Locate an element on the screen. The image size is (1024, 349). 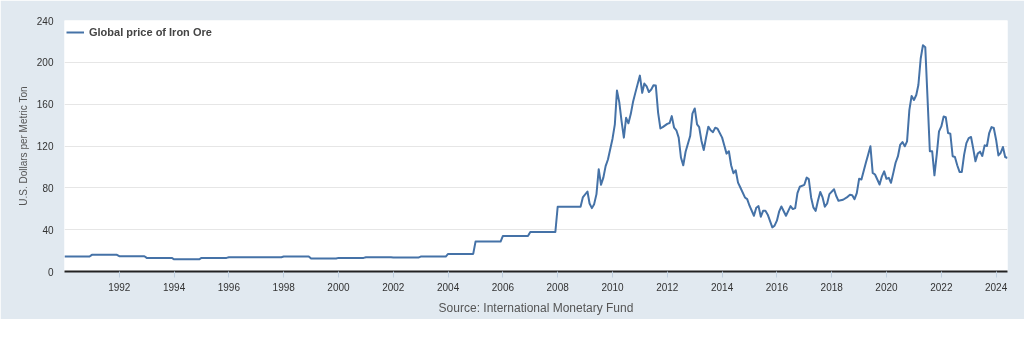
y-tick-label: 80 is located at coordinates (48, 188).